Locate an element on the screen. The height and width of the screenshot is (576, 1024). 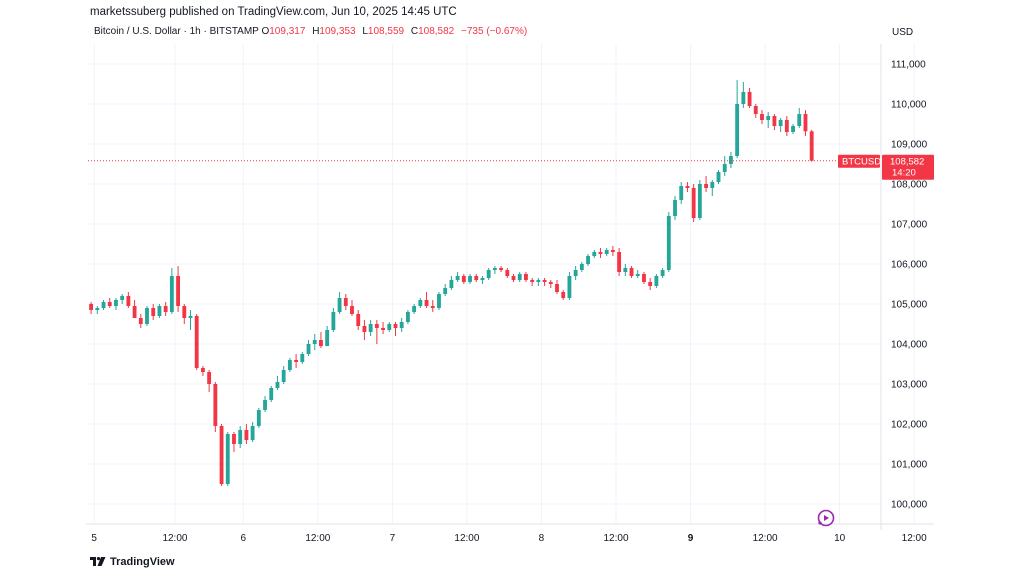
y-tick-label: 100,000 is located at coordinates (909, 505).